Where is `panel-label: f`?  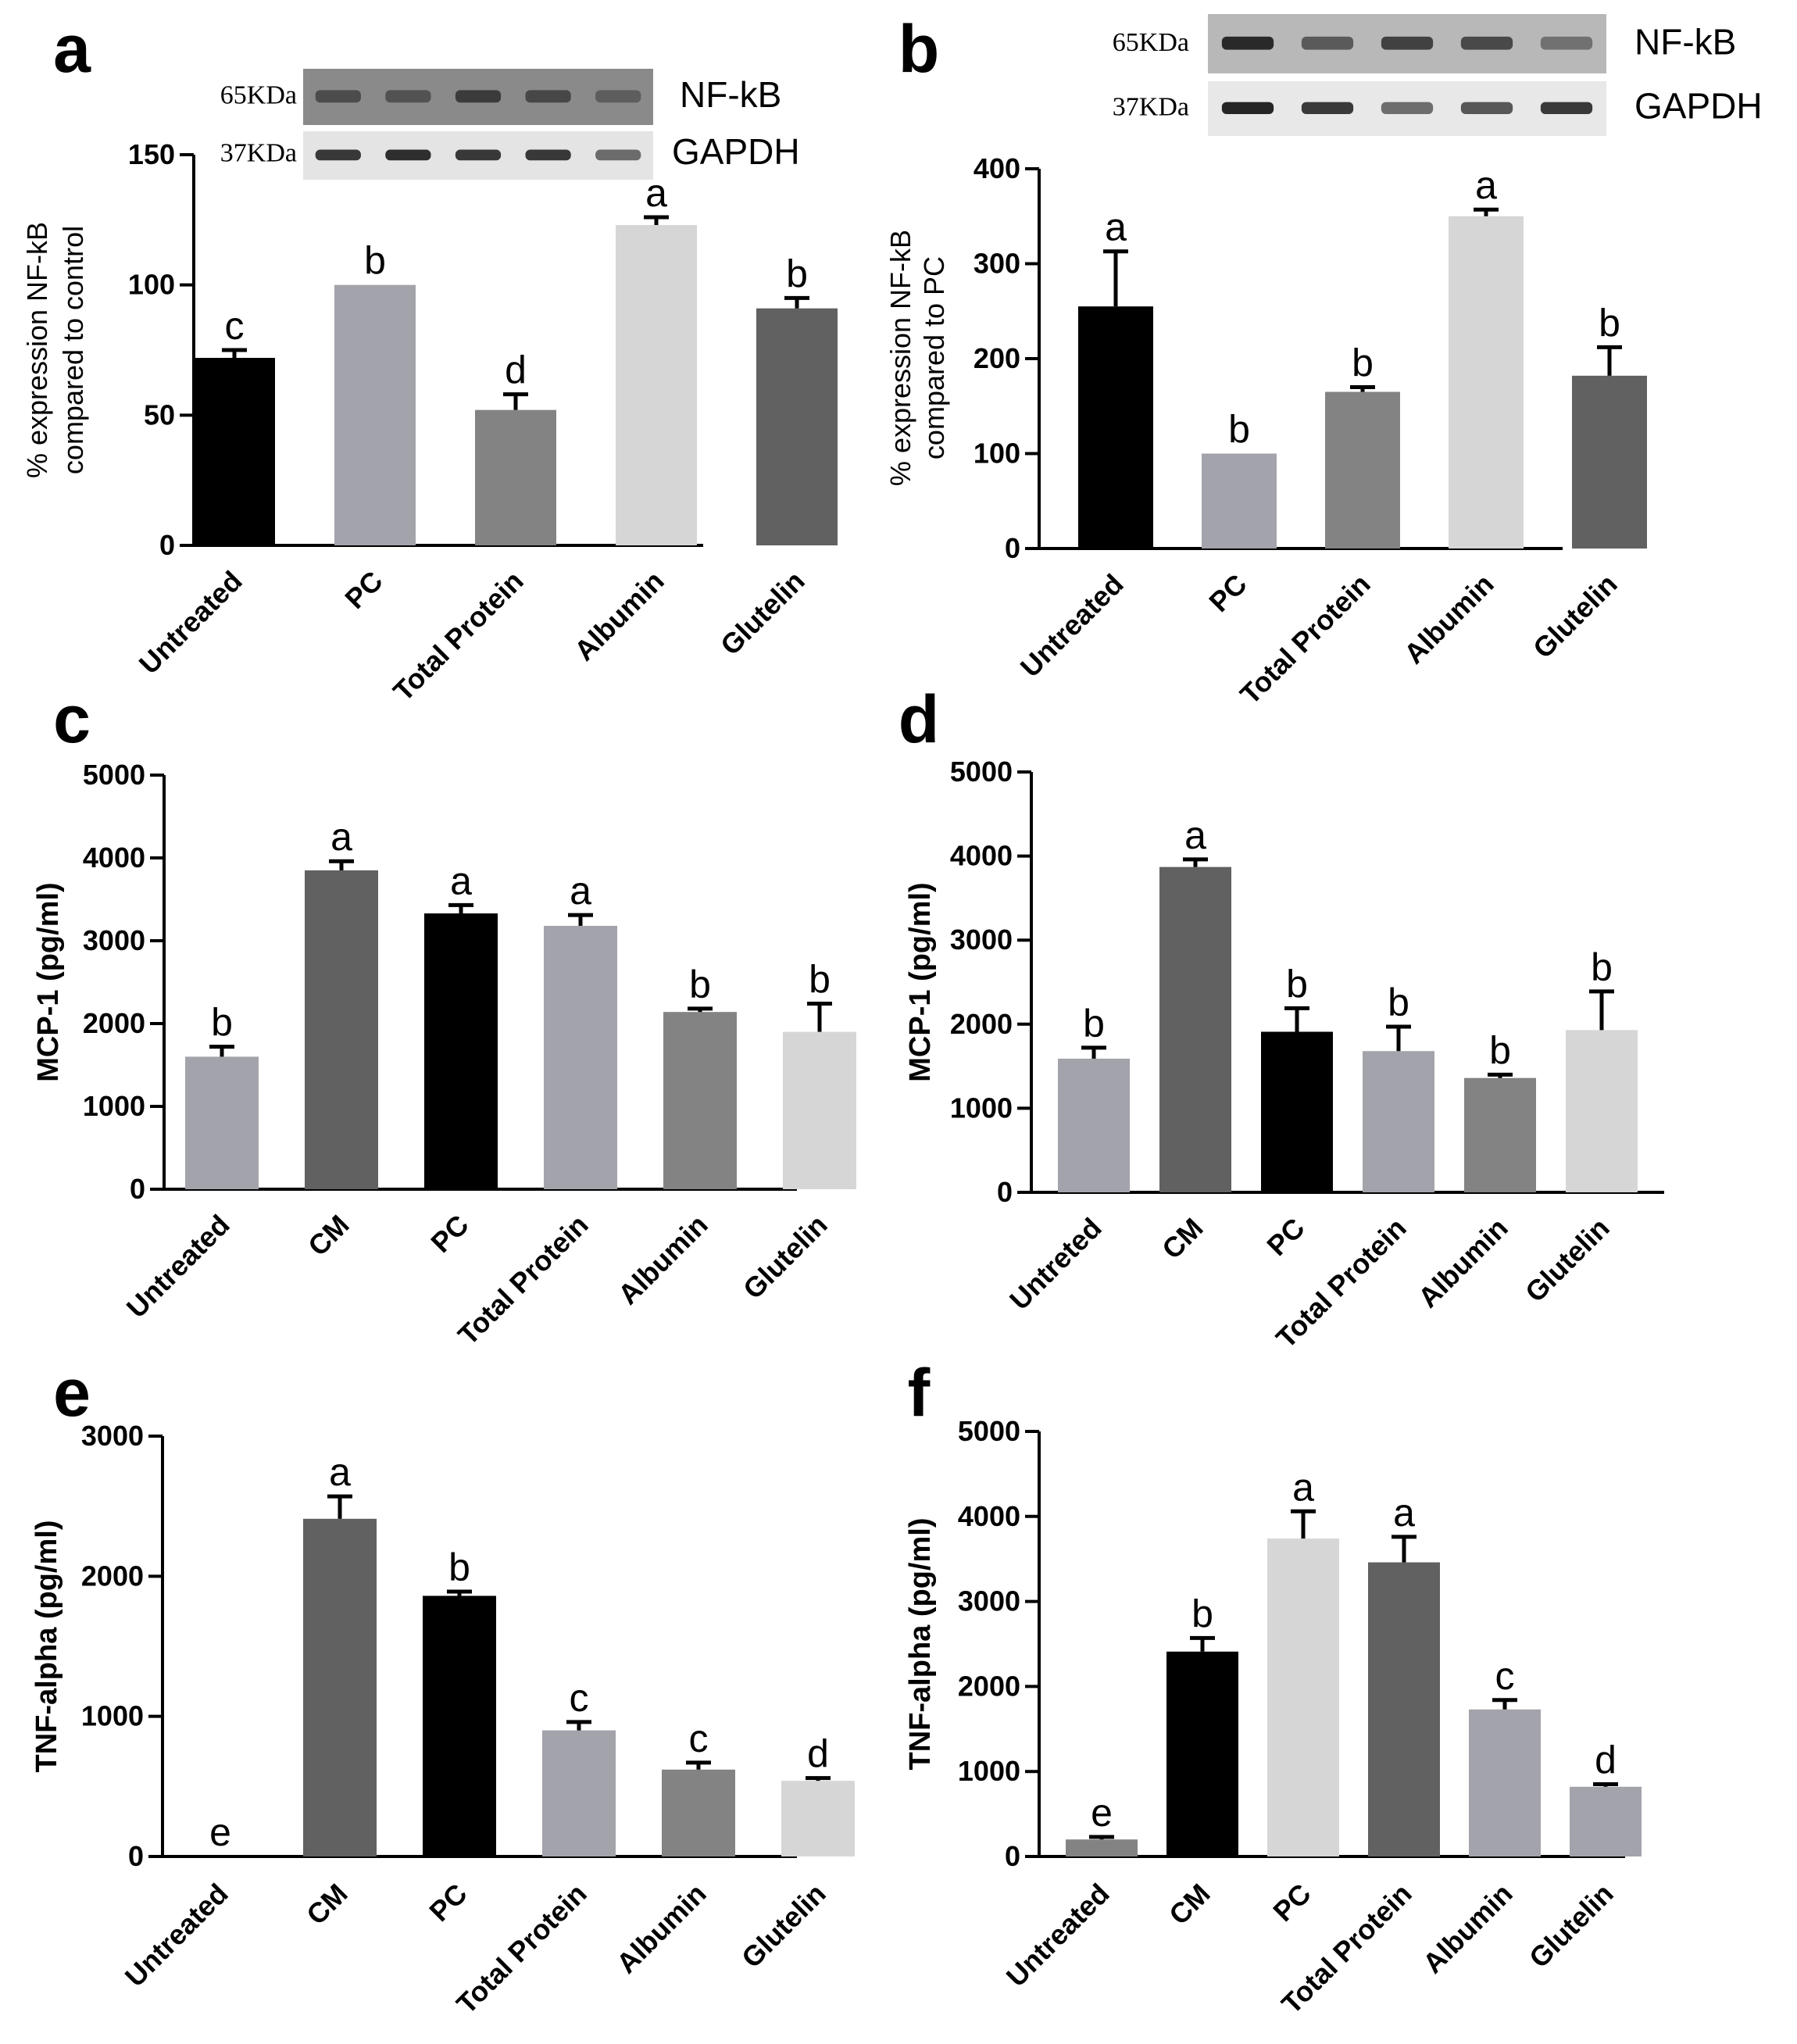
panel-label: f is located at coordinates (919, 1394).